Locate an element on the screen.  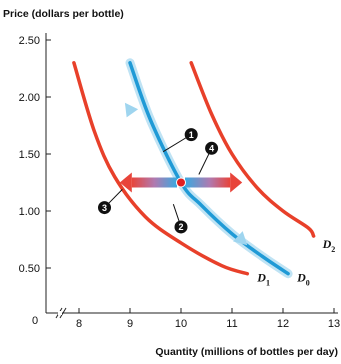
marker-number-3: 3 is located at coordinates (104, 208).